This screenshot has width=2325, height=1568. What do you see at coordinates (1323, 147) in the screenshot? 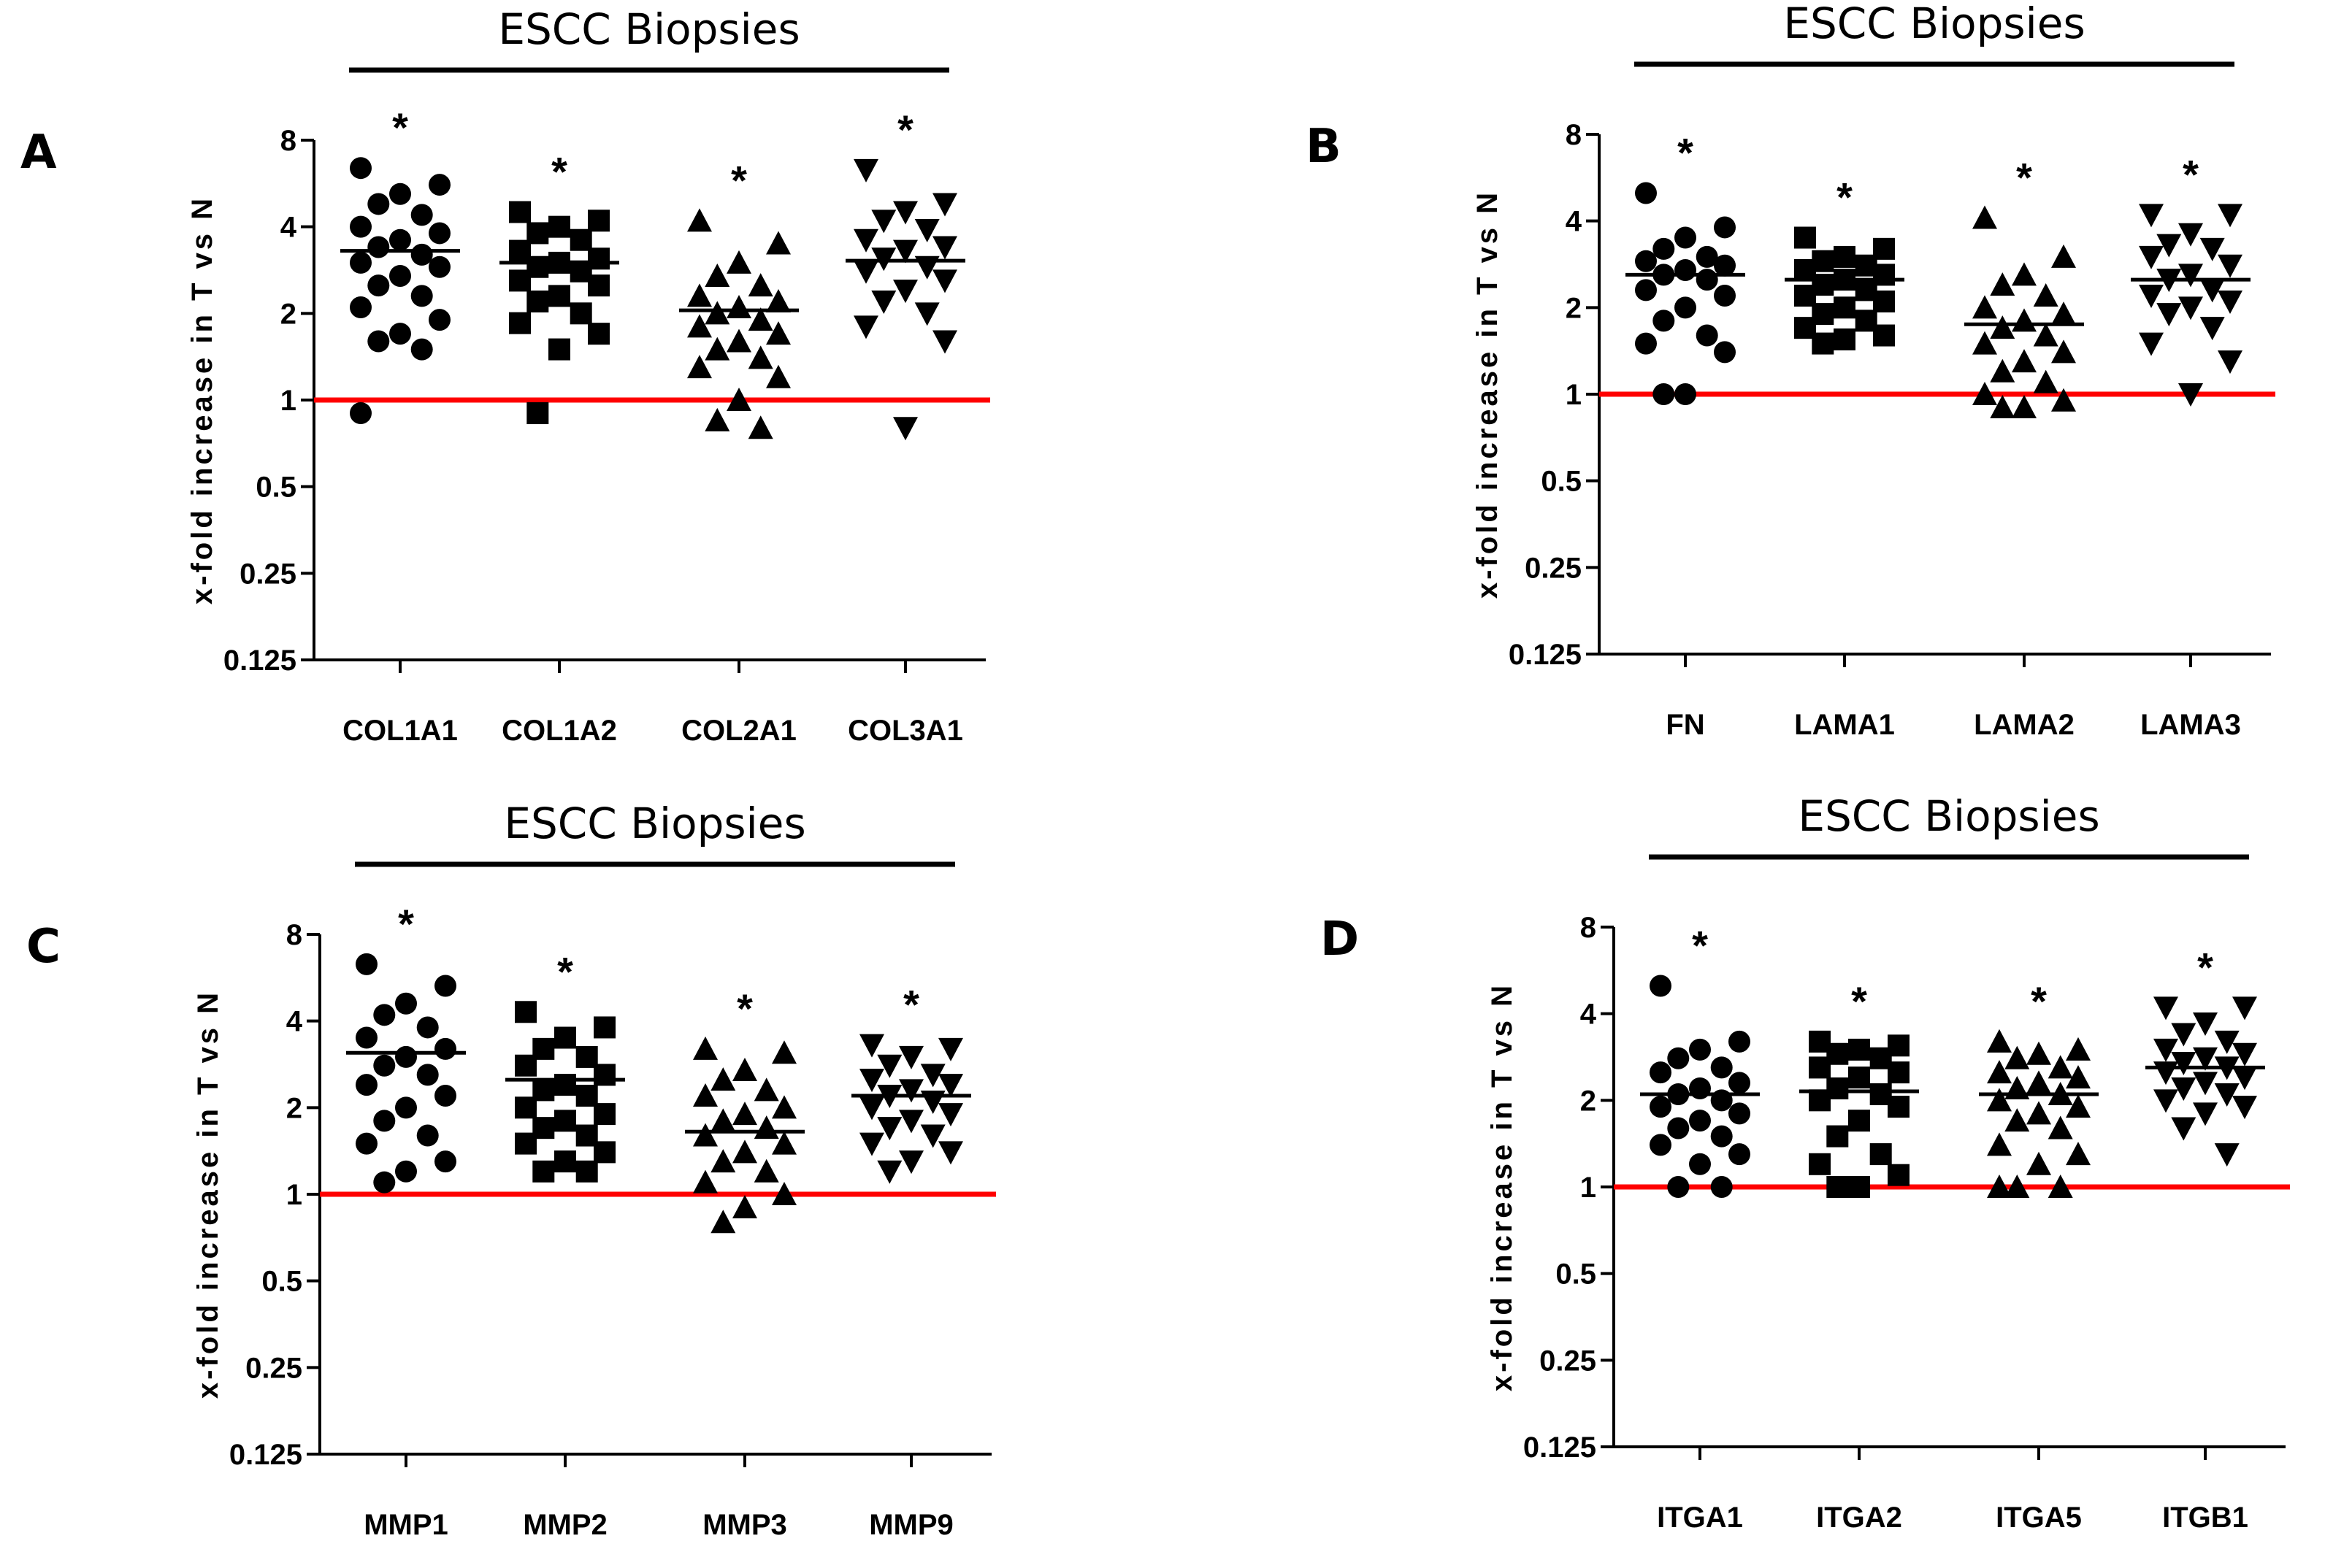
I see `panel-label: B` at bounding box center [1323, 147].